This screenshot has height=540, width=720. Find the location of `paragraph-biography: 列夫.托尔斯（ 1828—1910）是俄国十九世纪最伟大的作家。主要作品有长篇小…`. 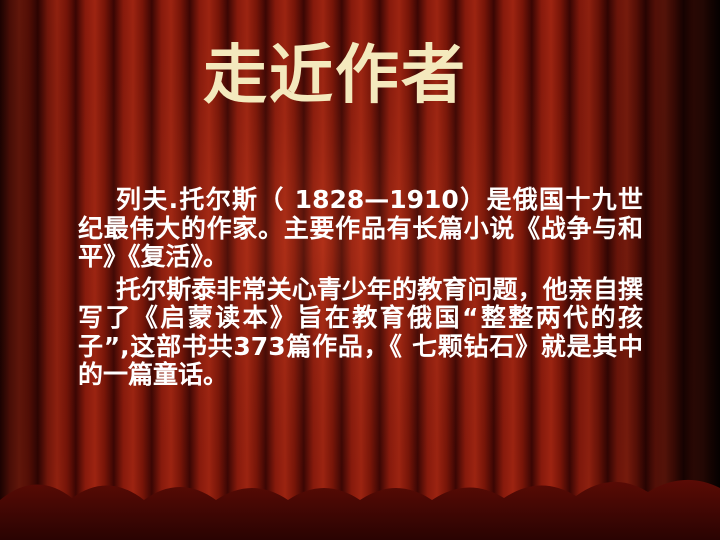

paragraph-biography: 列夫.托尔斯（ 1828—1910）是俄国十九世纪最伟大的作家。主要作品有长篇小… is located at coordinates (360, 228).